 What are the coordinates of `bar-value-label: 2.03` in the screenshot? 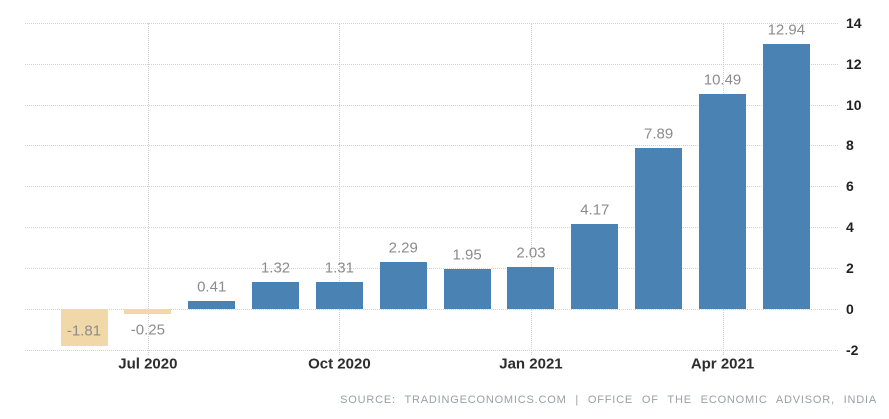 It's located at (531, 253).